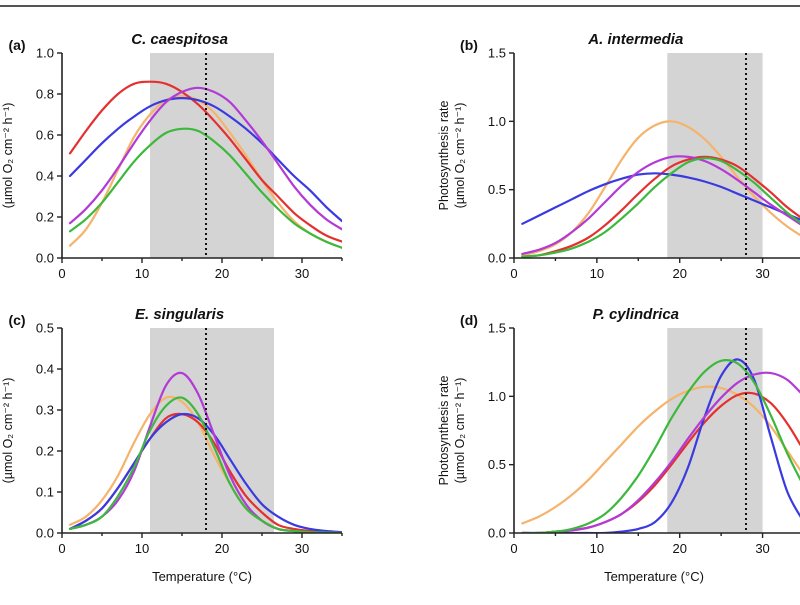 This screenshot has height=605, width=800. What do you see at coordinates (469, 45) in the screenshot?
I see `panel-label: (b)` at bounding box center [469, 45].